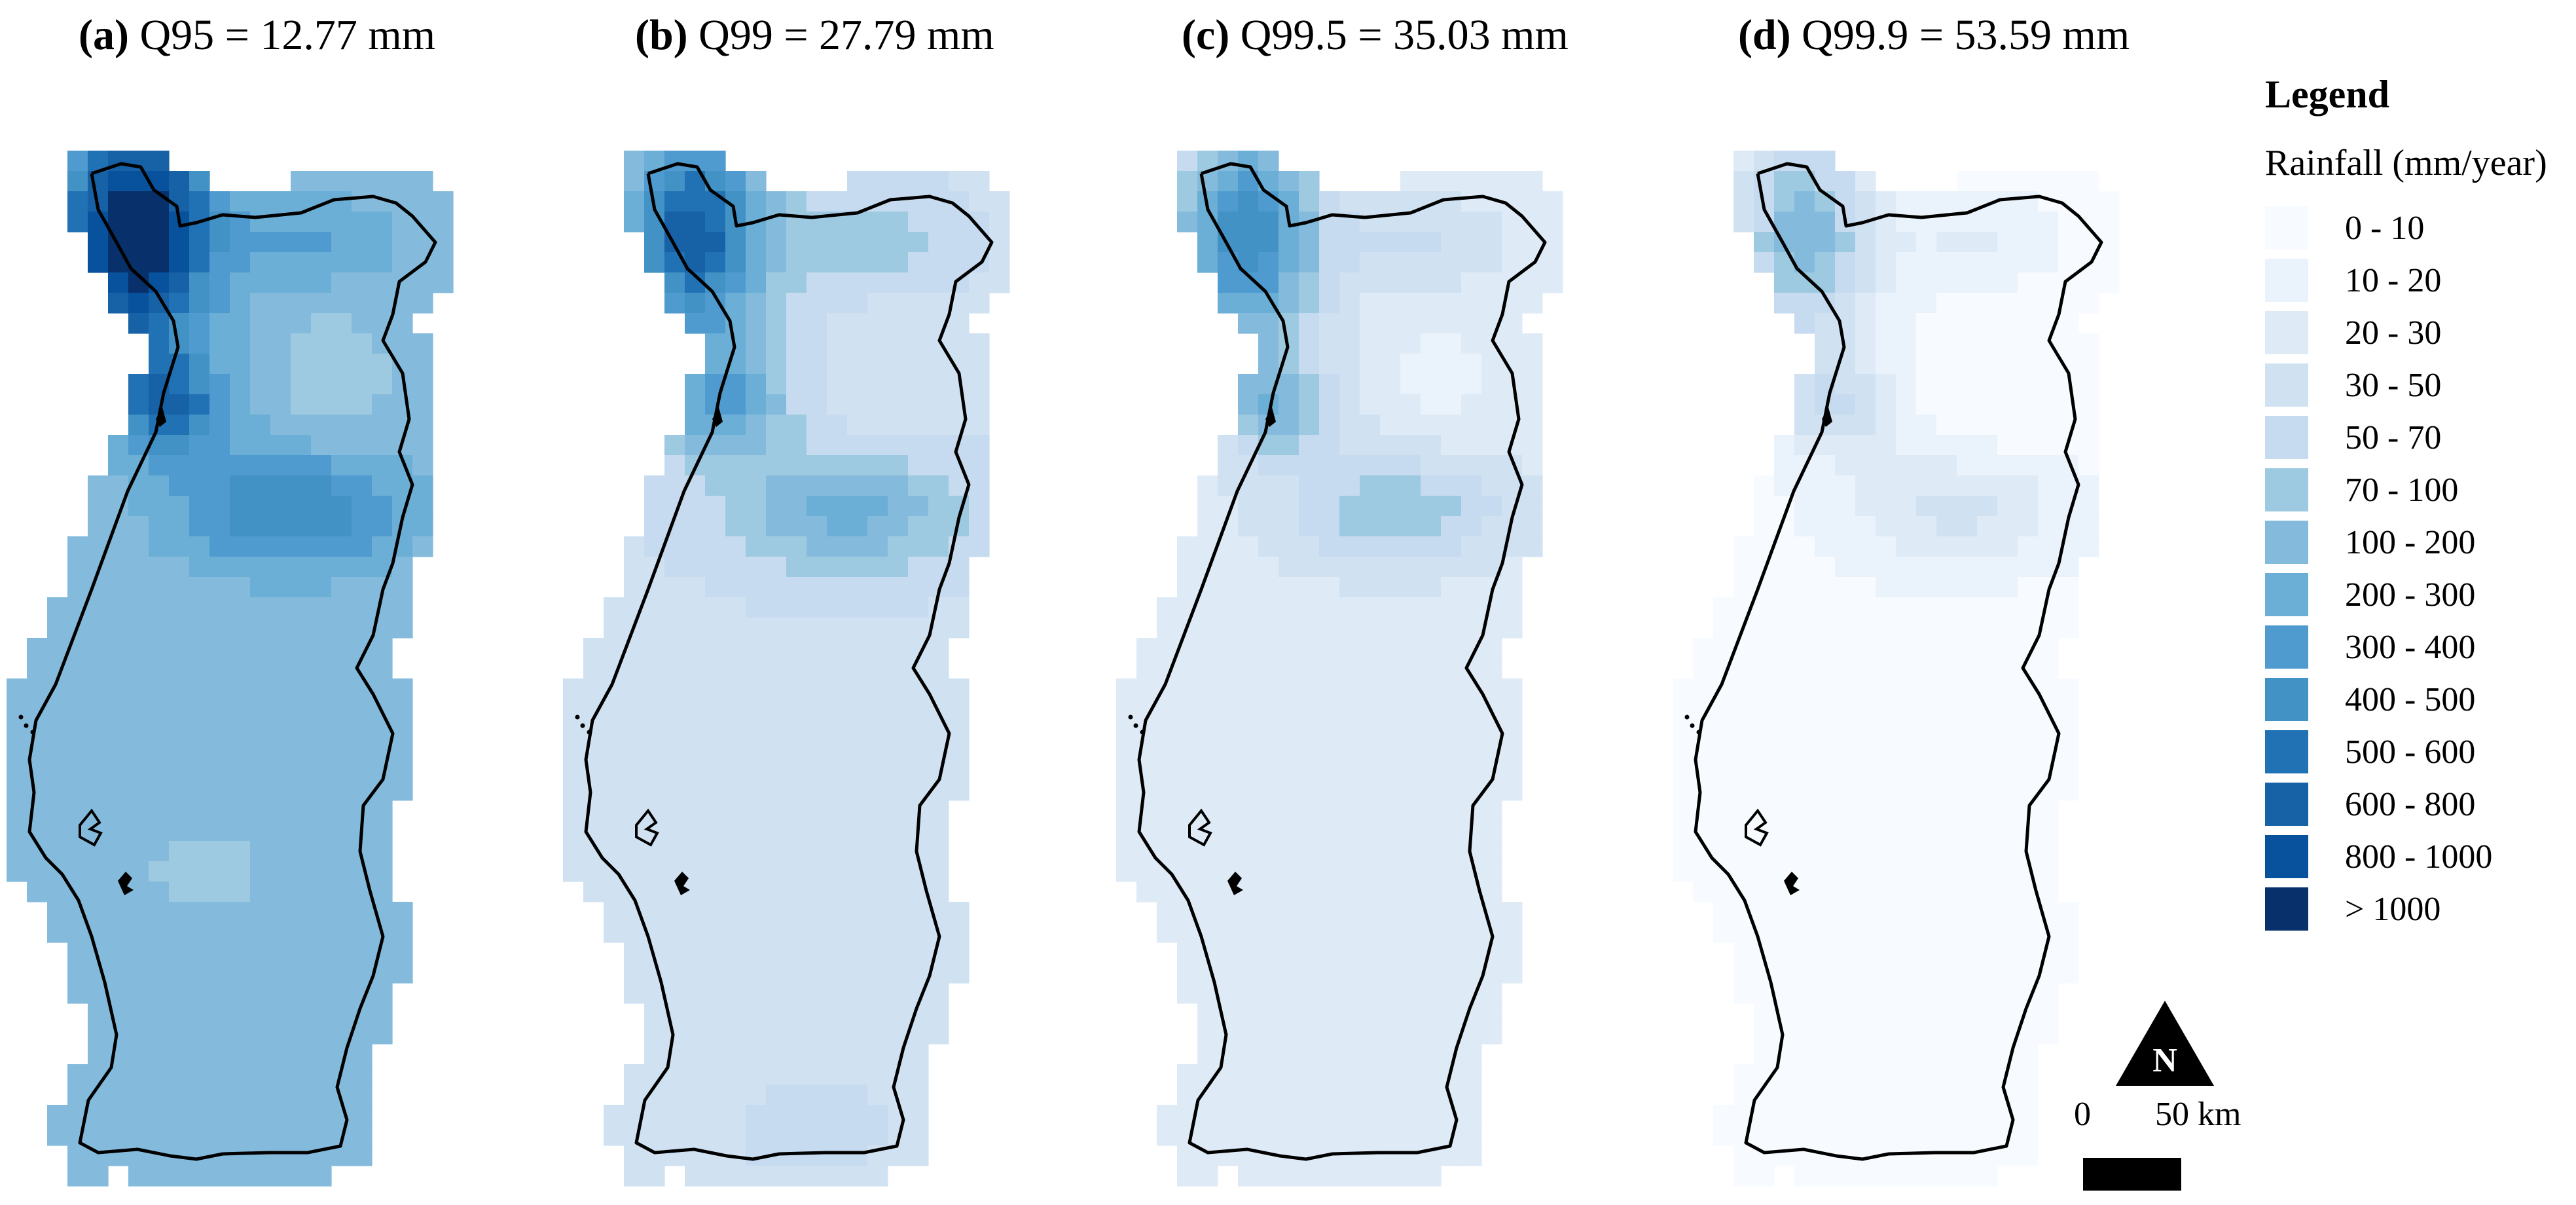 Image resolution: width=2576 pixels, height=1205 pixels. What do you see at coordinates (1792, 883) in the screenshot?
I see `estuary-outline` at bounding box center [1792, 883].